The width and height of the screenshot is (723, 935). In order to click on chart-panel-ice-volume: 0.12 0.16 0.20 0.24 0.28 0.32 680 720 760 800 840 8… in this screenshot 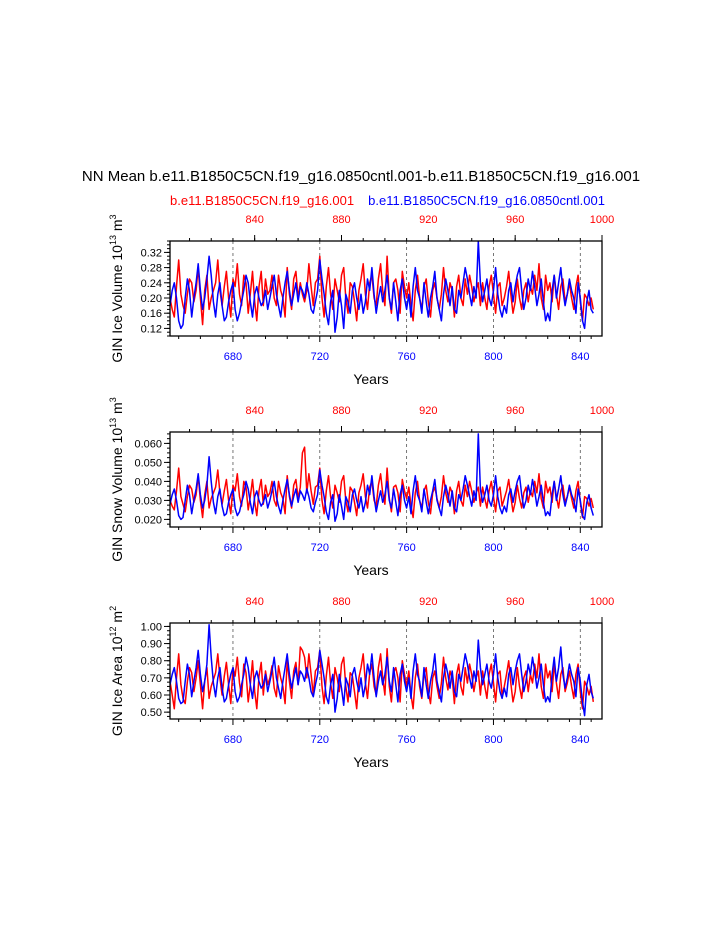, I will do `click(361, 300)`.